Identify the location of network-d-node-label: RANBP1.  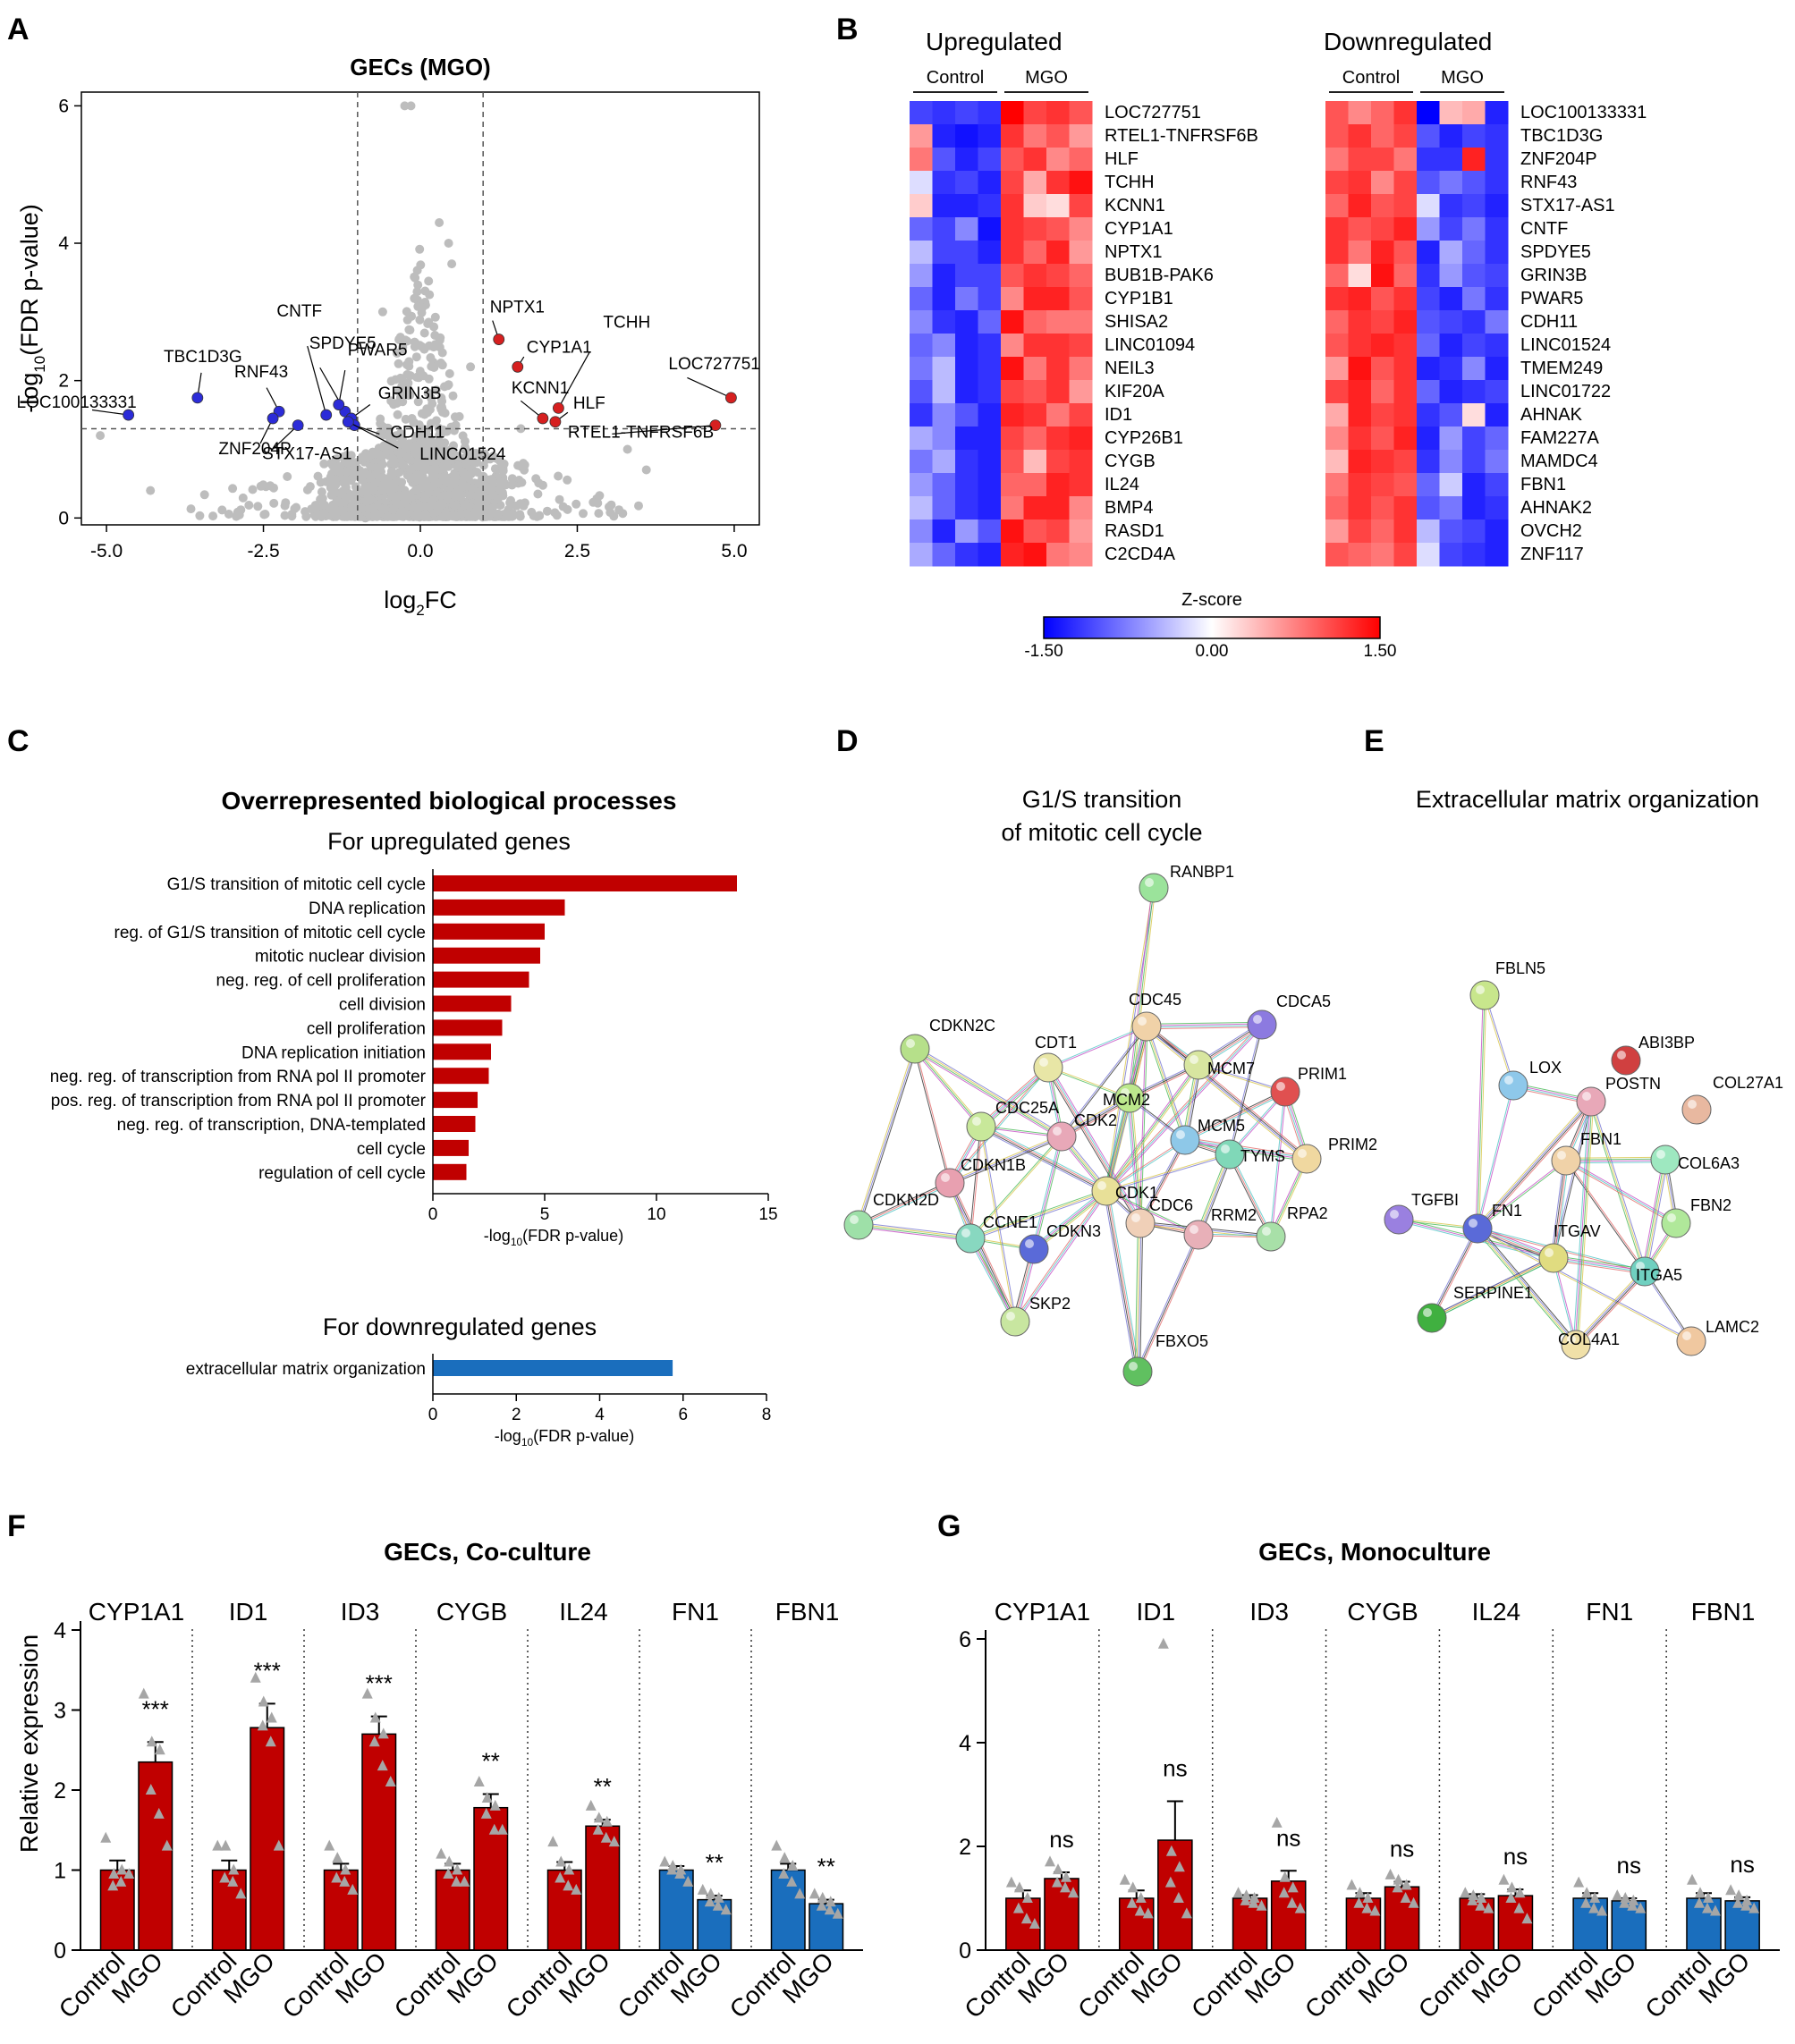
(1202, 872).